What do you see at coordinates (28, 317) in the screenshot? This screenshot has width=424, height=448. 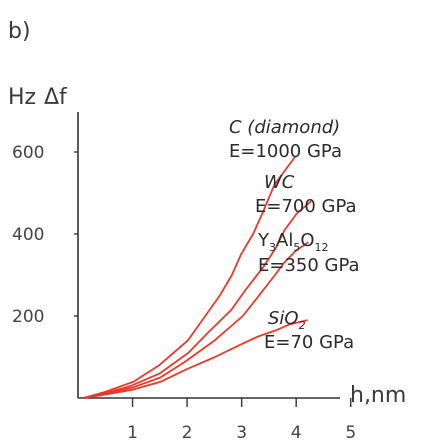 I see `y-tick-label: 200` at bounding box center [28, 317].